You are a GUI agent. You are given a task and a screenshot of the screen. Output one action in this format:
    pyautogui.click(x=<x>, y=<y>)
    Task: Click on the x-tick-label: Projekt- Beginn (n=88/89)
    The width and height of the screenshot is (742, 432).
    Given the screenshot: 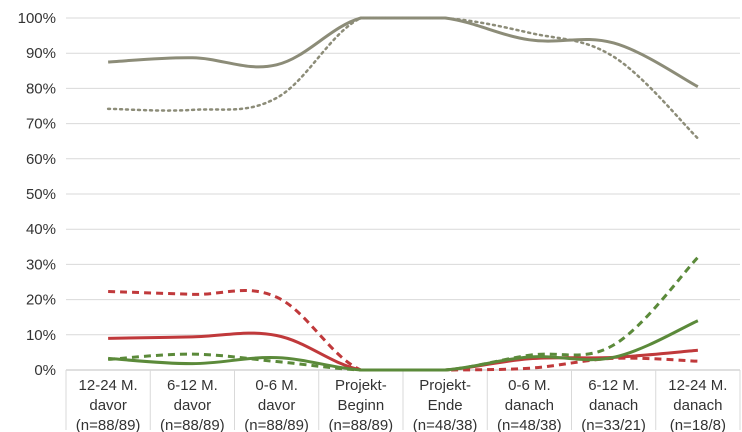 What is the action you would take?
    pyautogui.click(x=361, y=404)
    